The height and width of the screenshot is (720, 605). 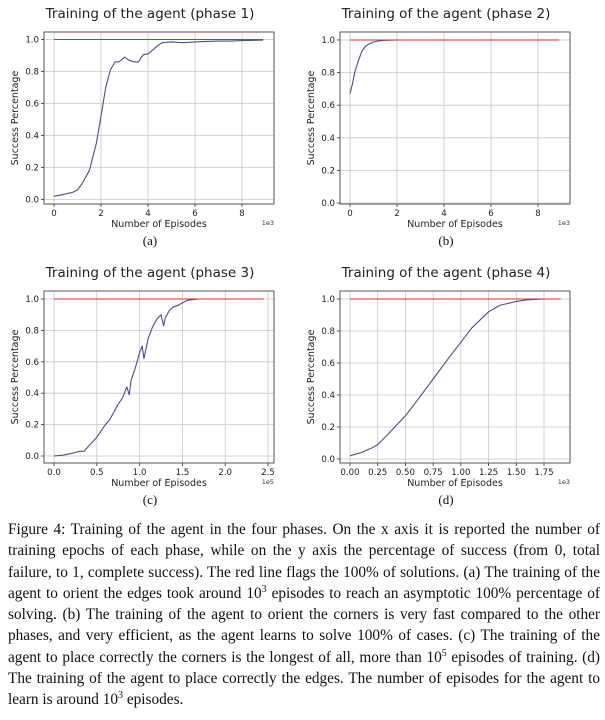 What do you see at coordinates (377, 473) in the screenshot?
I see `x-tick-label: 0.25` at bounding box center [377, 473].